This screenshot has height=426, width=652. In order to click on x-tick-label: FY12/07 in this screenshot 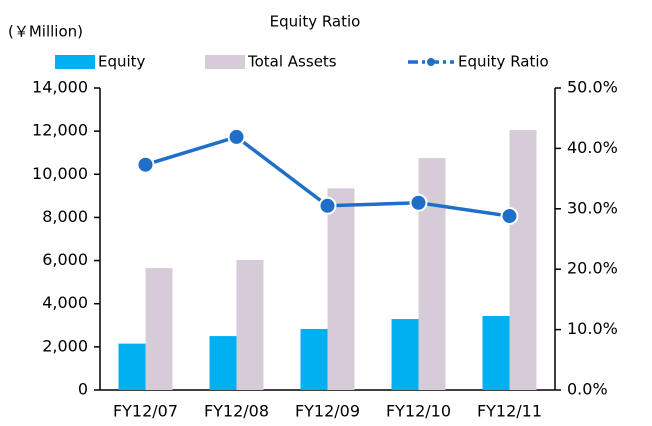, I will do `click(145, 411)`.